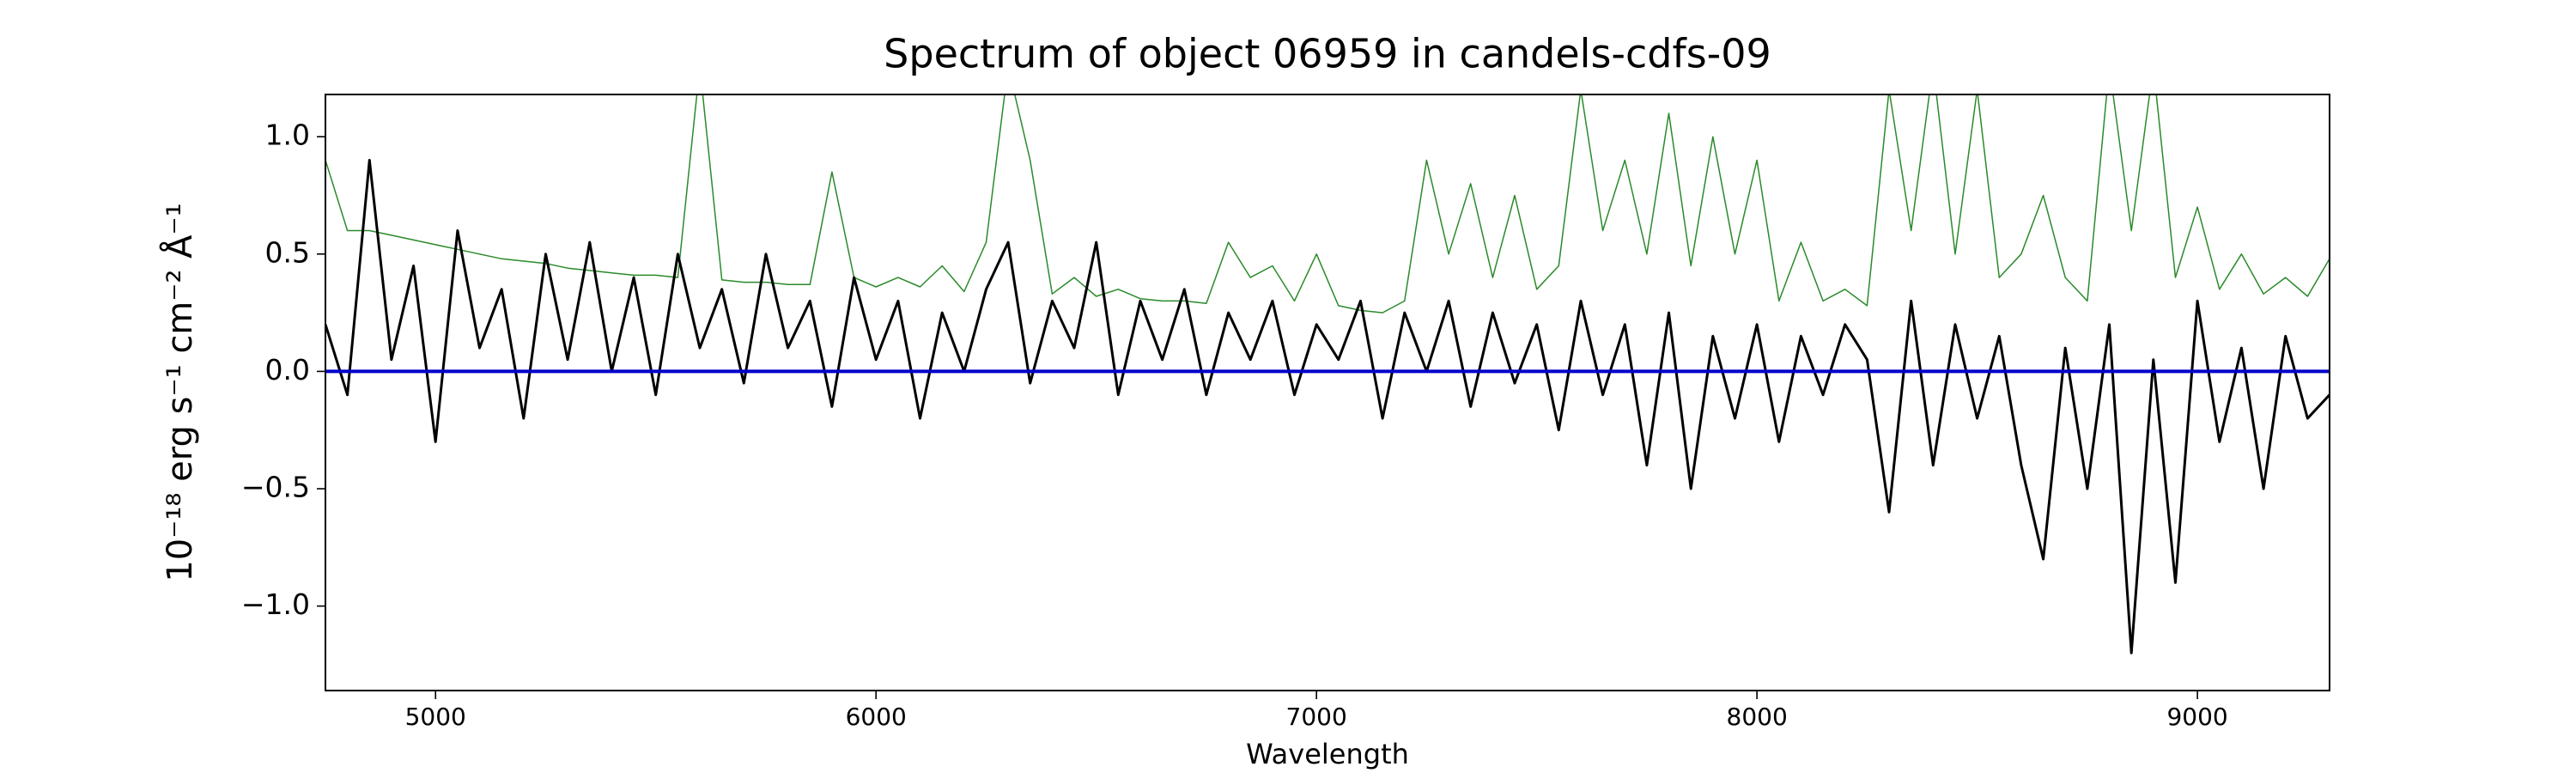  Describe the element at coordinates (287, 369) in the screenshot. I see `y-tick-label: 0.0` at that location.